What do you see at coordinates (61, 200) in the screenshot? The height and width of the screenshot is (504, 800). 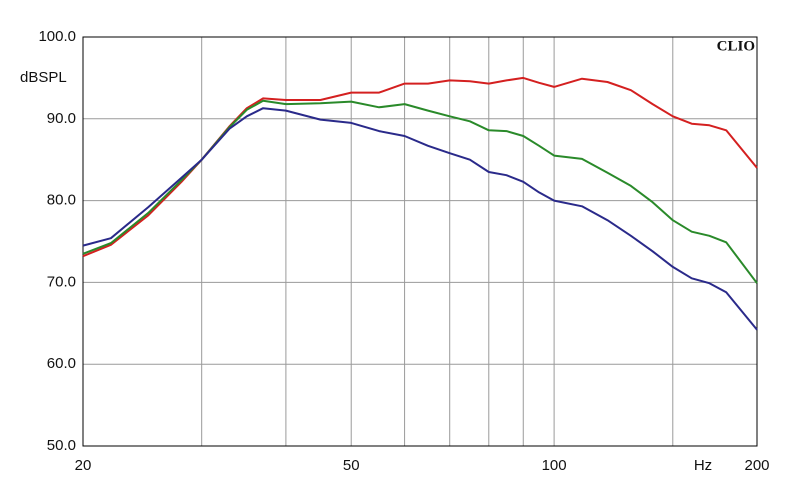 I see `y-tick-label: 80.0` at bounding box center [61, 200].